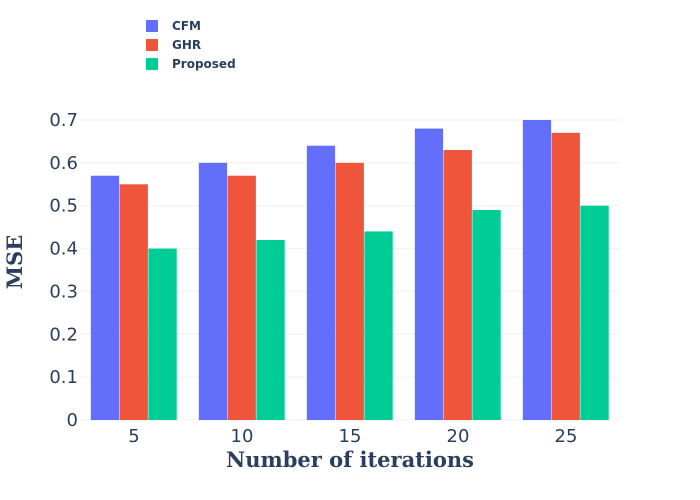 This screenshot has width=700, height=500. What do you see at coordinates (63, 120) in the screenshot?
I see `y-tick-label: 0.7` at bounding box center [63, 120].